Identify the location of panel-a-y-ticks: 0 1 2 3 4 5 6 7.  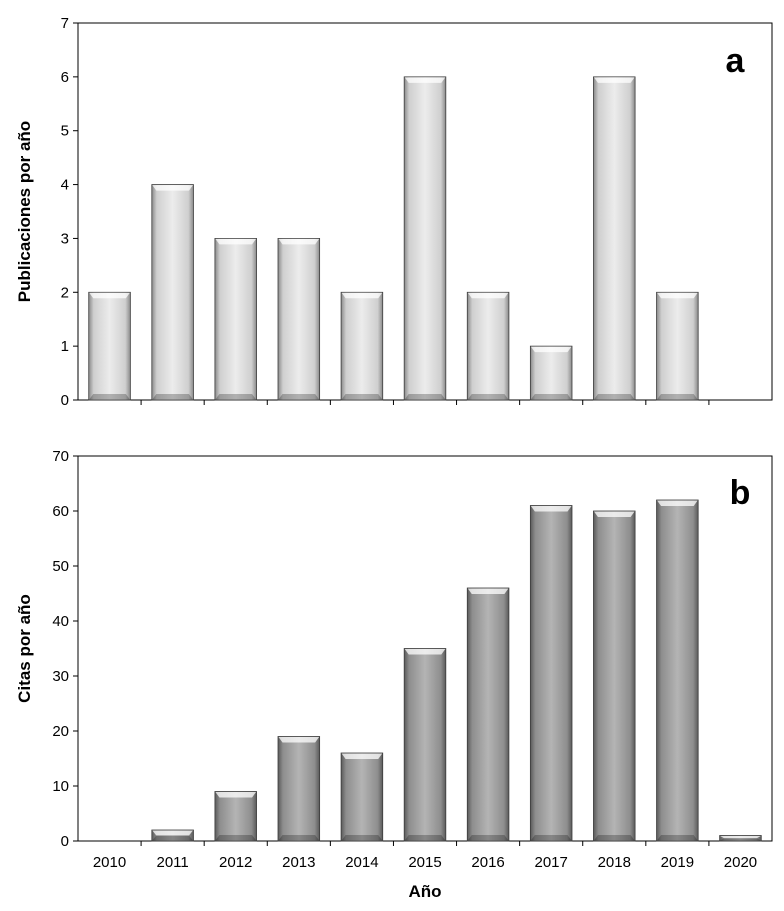
(69, 212).